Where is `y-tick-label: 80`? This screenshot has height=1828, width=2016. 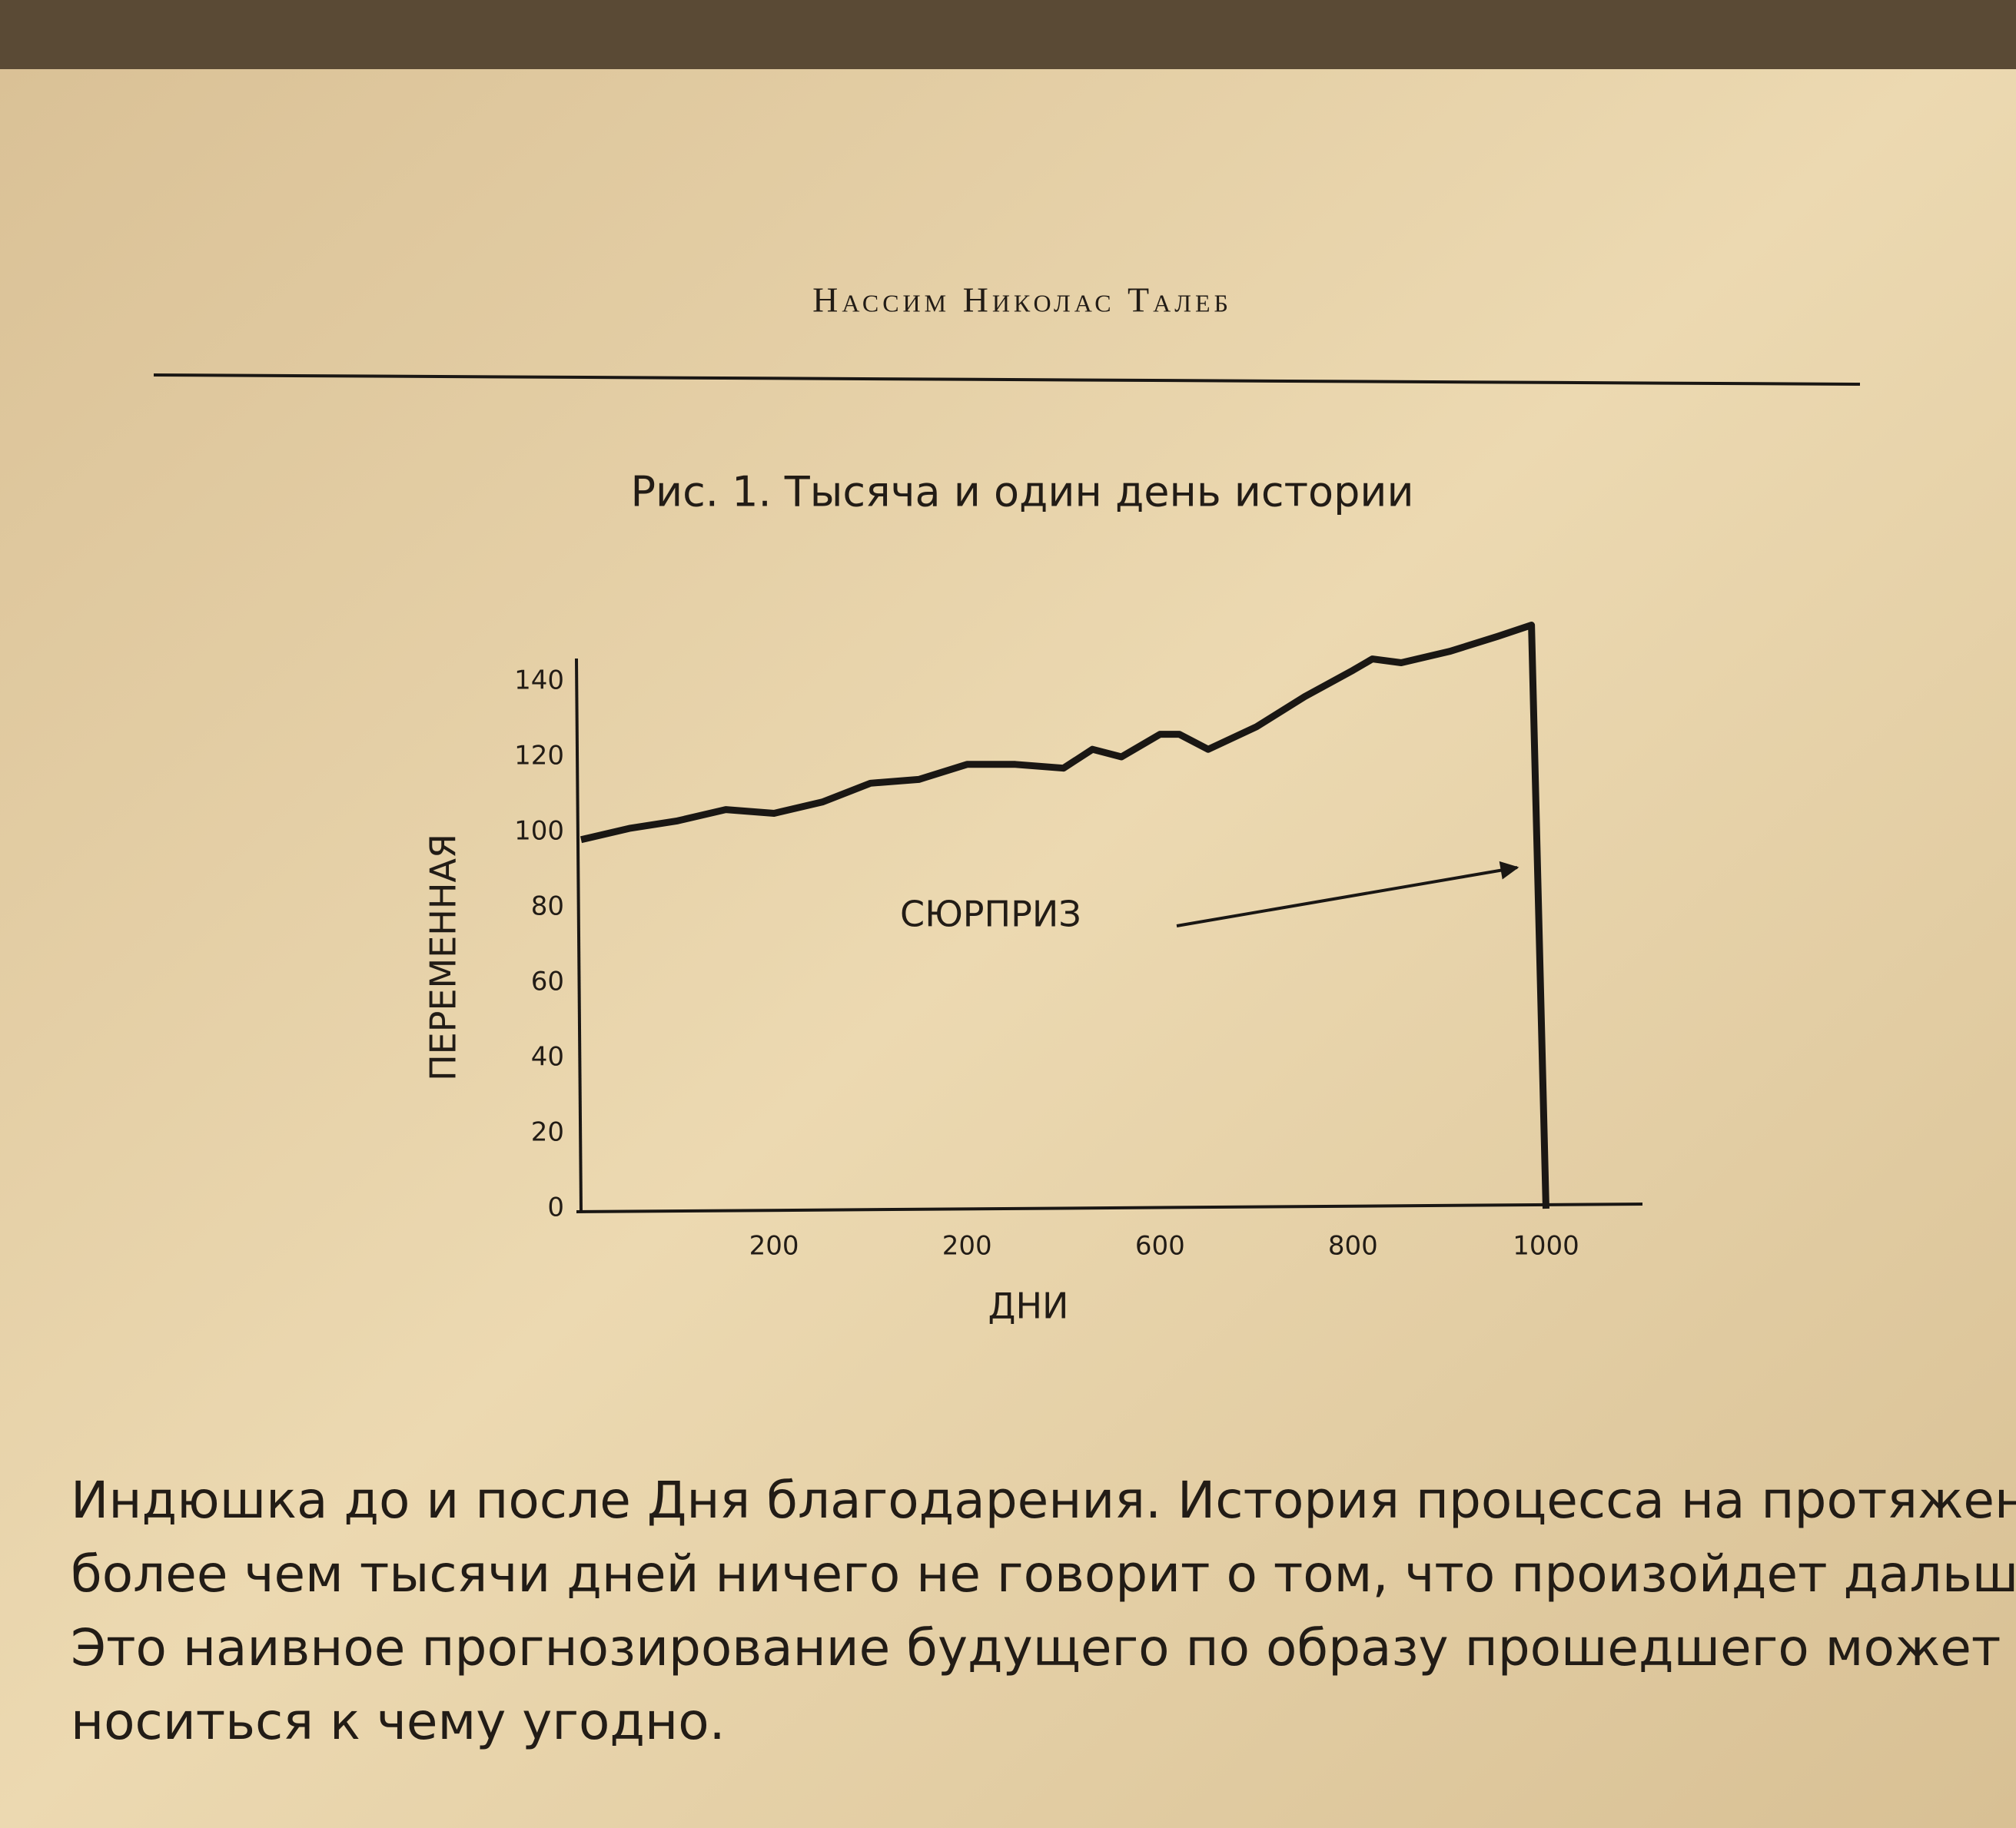
y-tick-label: 80 is located at coordinates (547, 906).